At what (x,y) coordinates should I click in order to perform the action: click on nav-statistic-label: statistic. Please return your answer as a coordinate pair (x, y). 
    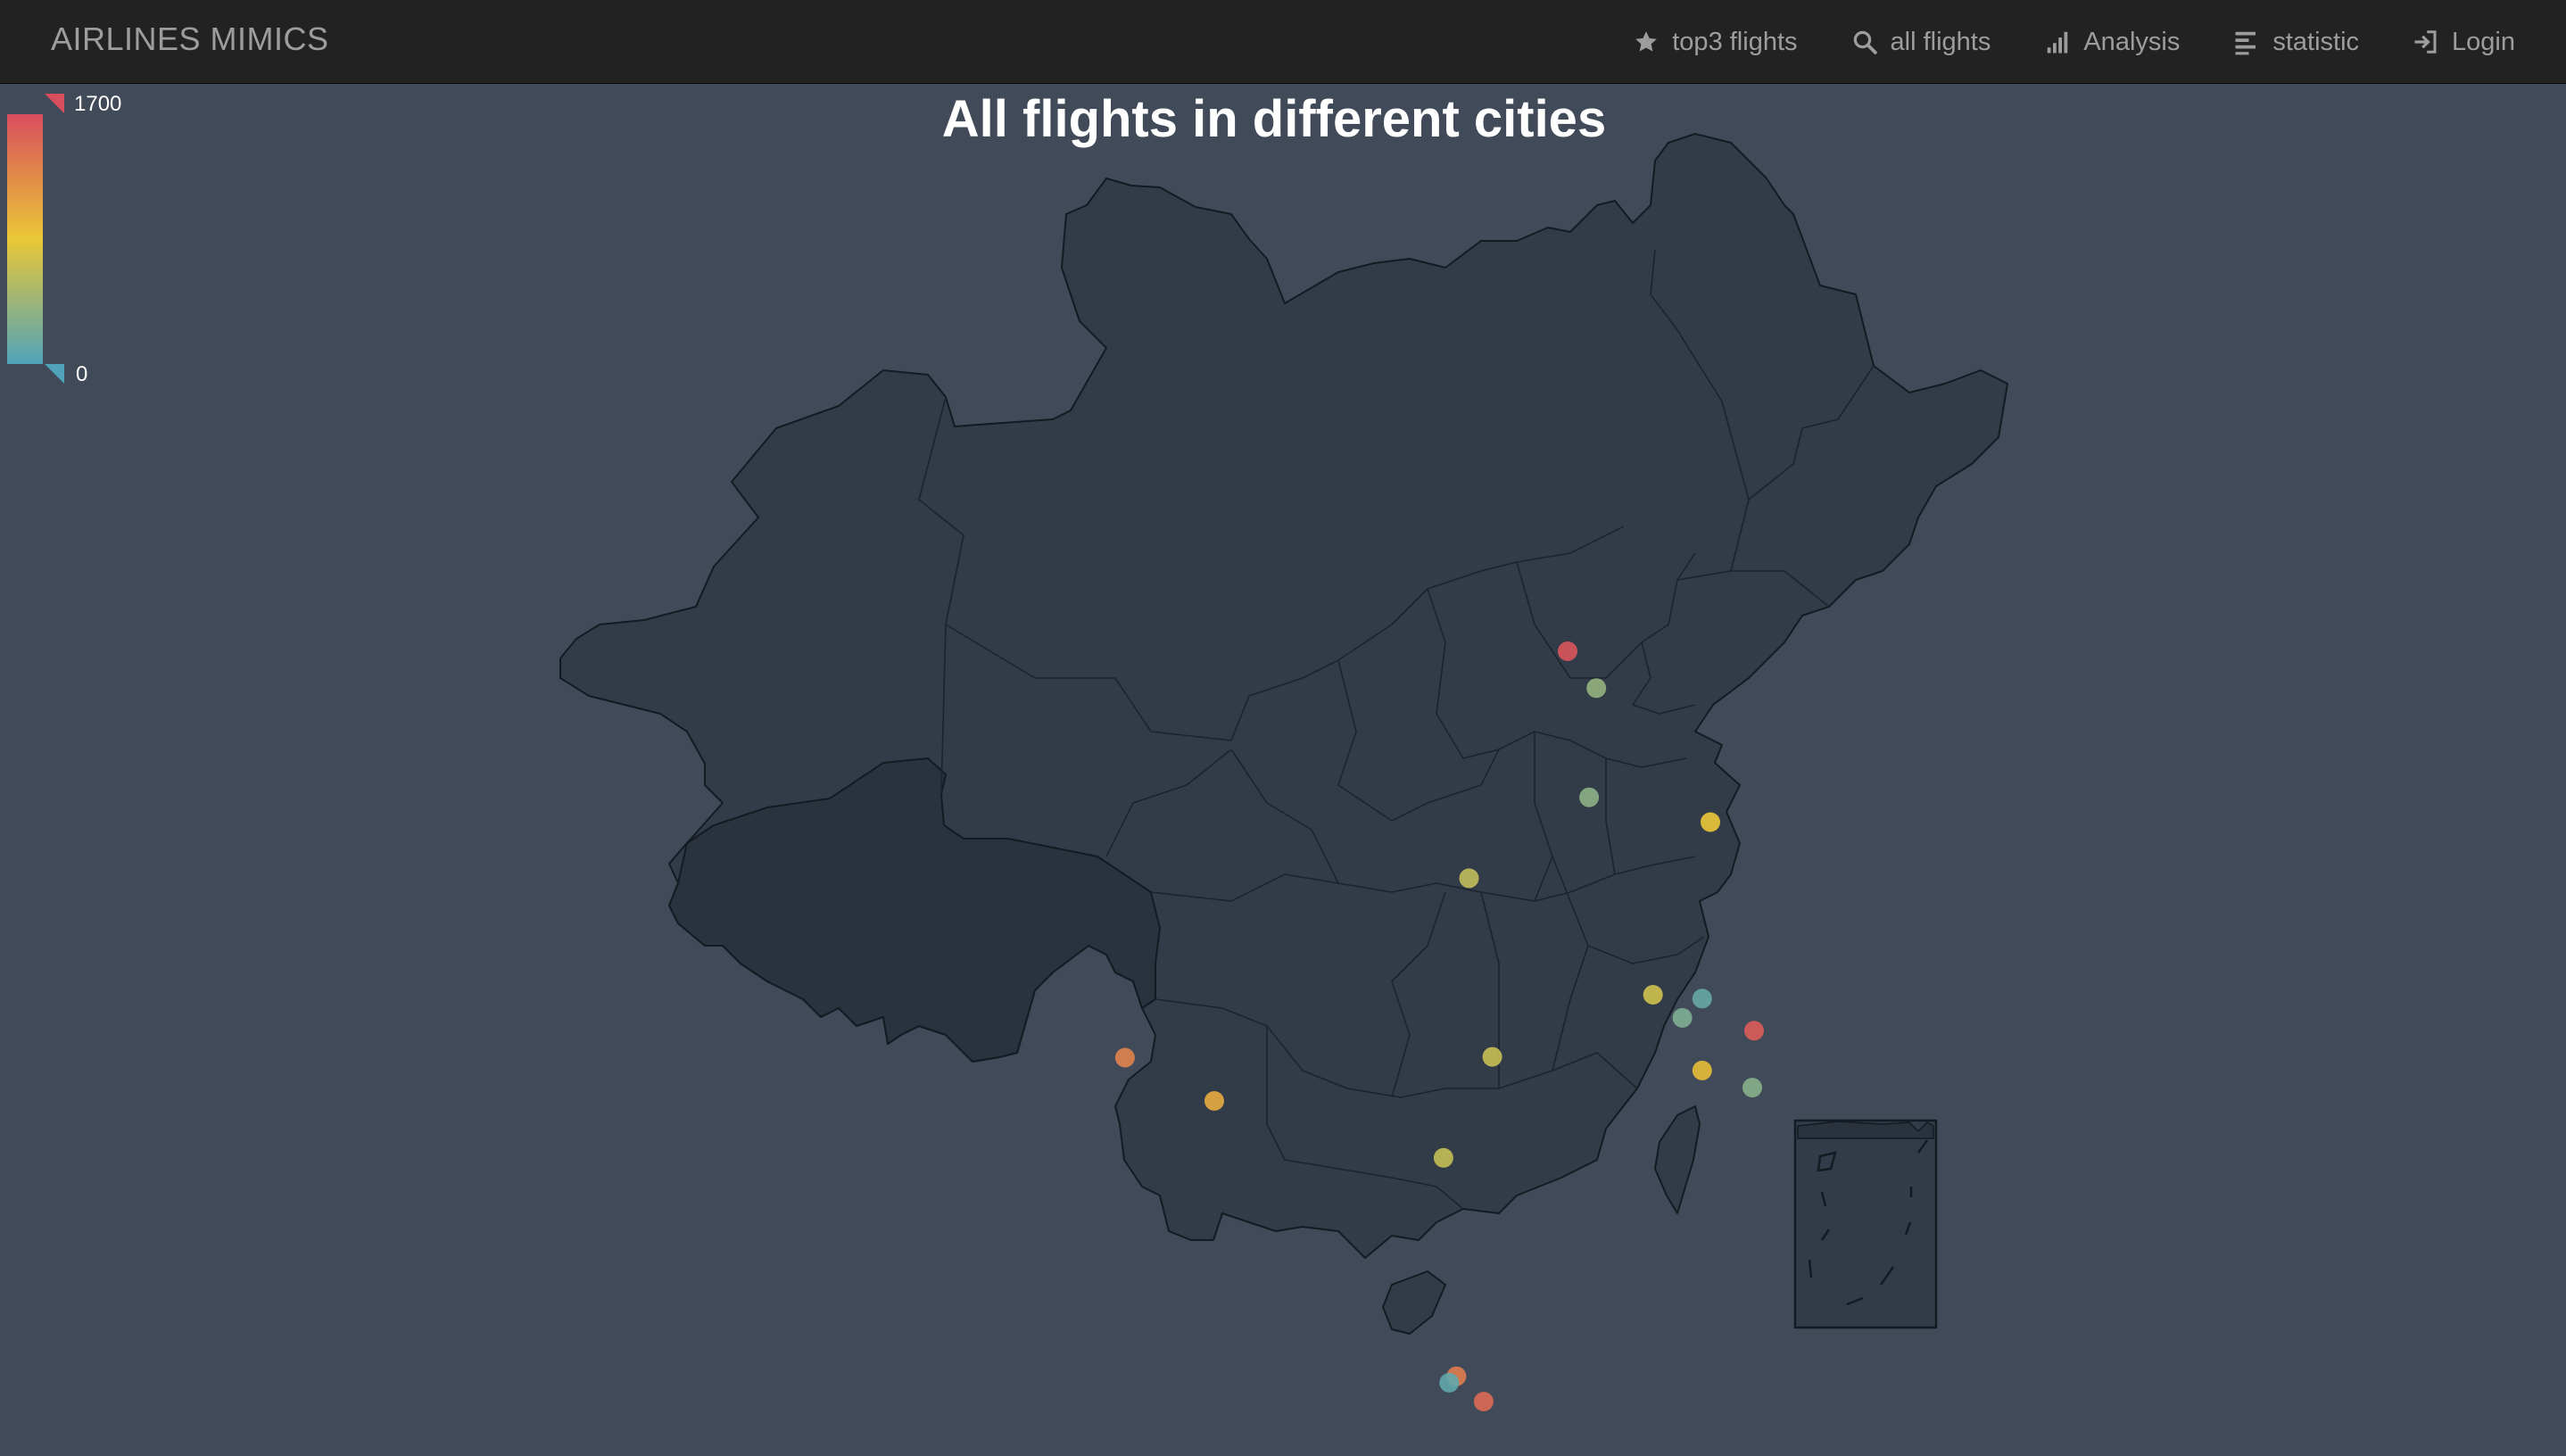
    Looking at the image, I should click on (2316, 42).